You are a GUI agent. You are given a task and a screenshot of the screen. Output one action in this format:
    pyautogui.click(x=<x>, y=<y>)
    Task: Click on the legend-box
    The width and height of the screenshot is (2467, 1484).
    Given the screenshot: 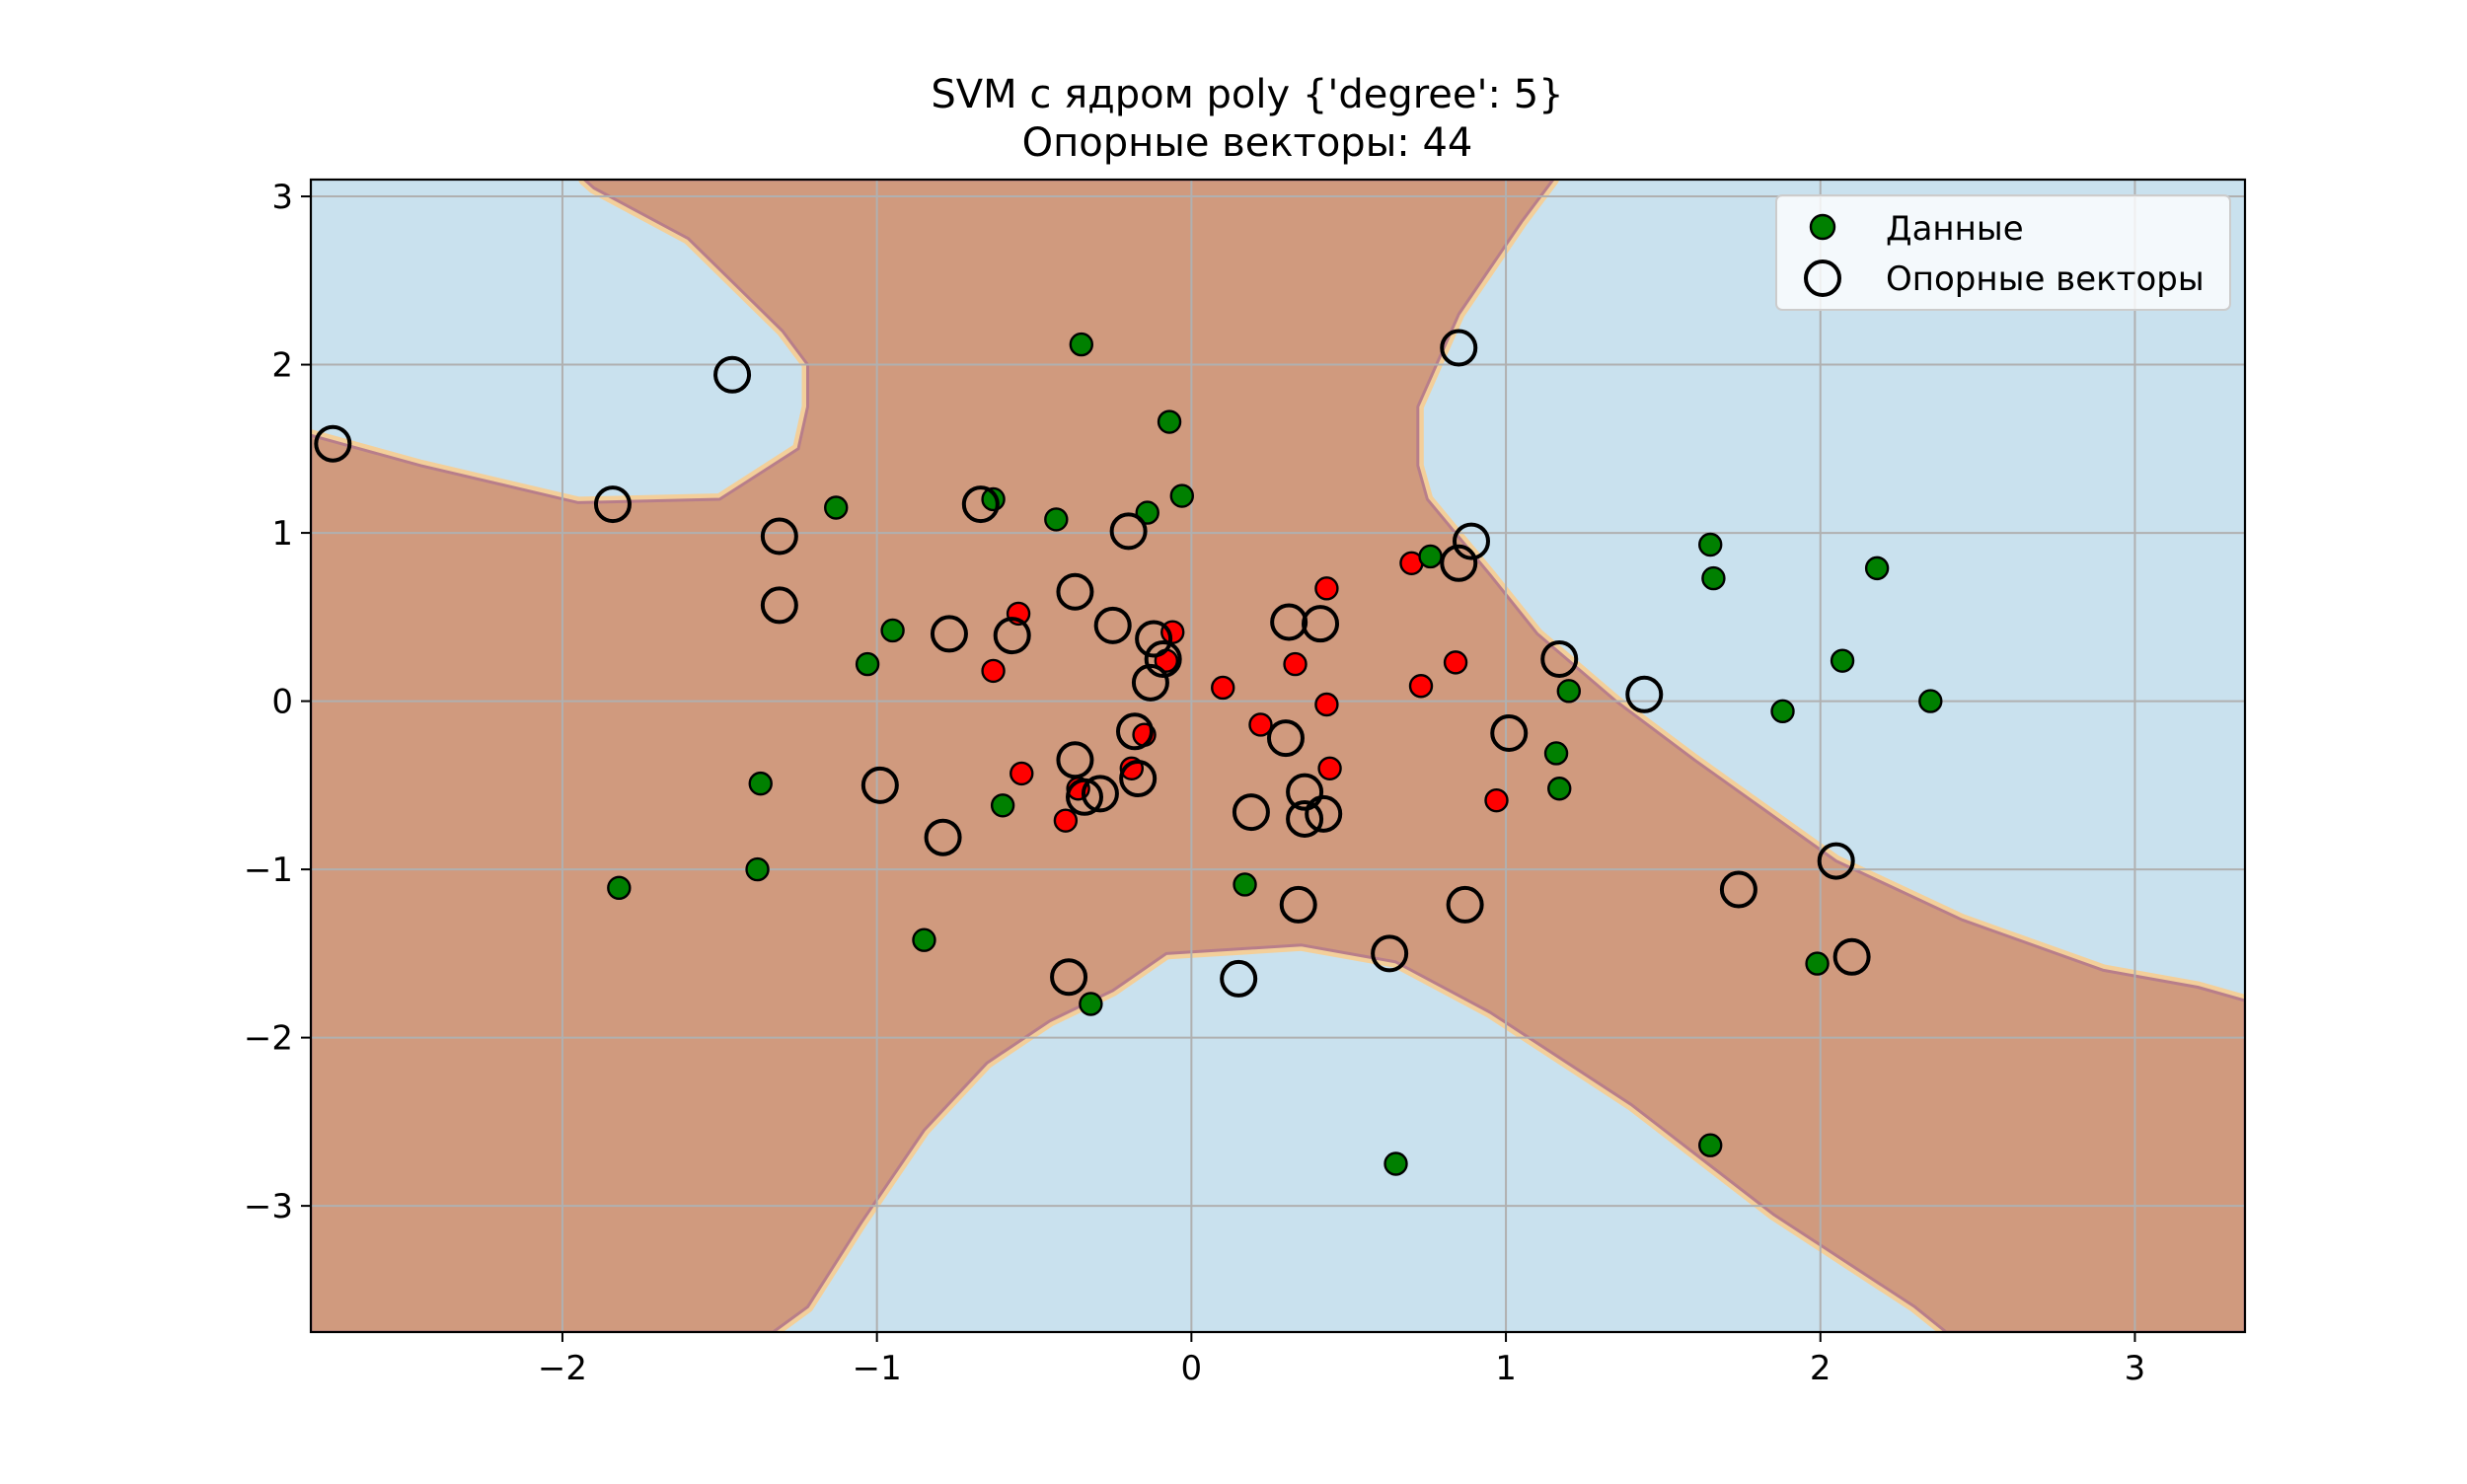 What is the action you would take?
    pyautogui.click(x=2003, y=252)
    